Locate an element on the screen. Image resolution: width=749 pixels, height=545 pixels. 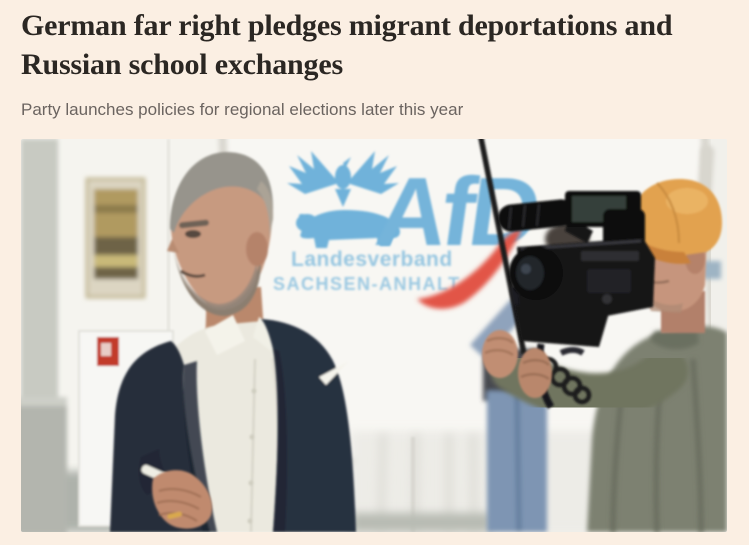
wedding-ring is located at coordinates (174, 515).